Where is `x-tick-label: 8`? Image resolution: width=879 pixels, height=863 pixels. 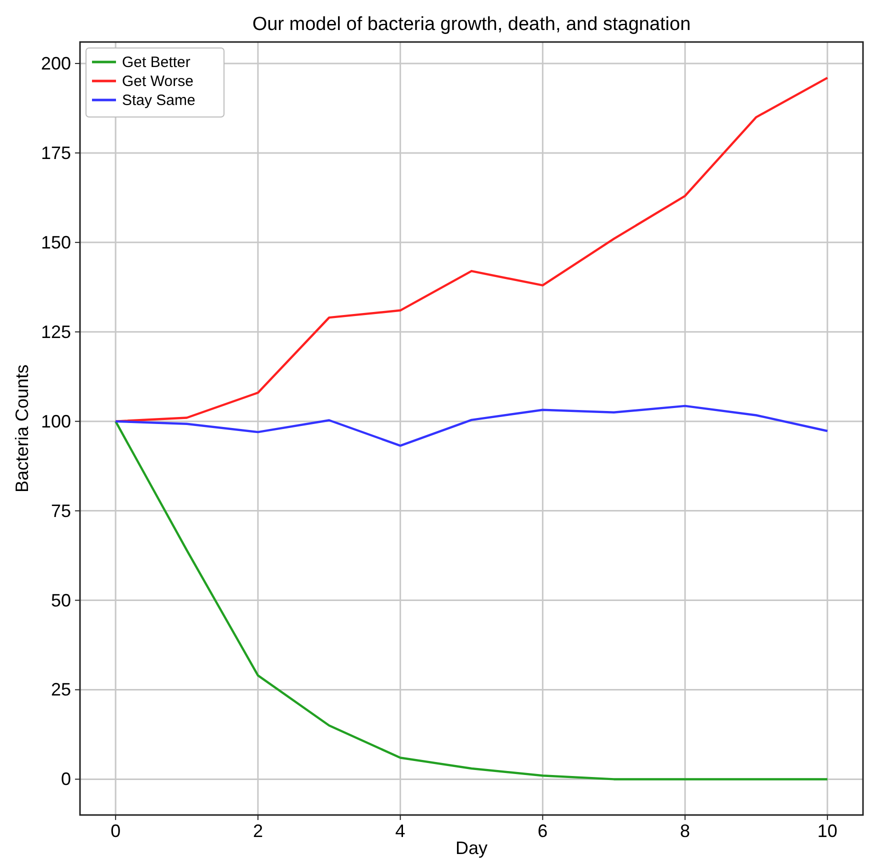
x-tick-label: 8 is located at coordinates (685, 831).